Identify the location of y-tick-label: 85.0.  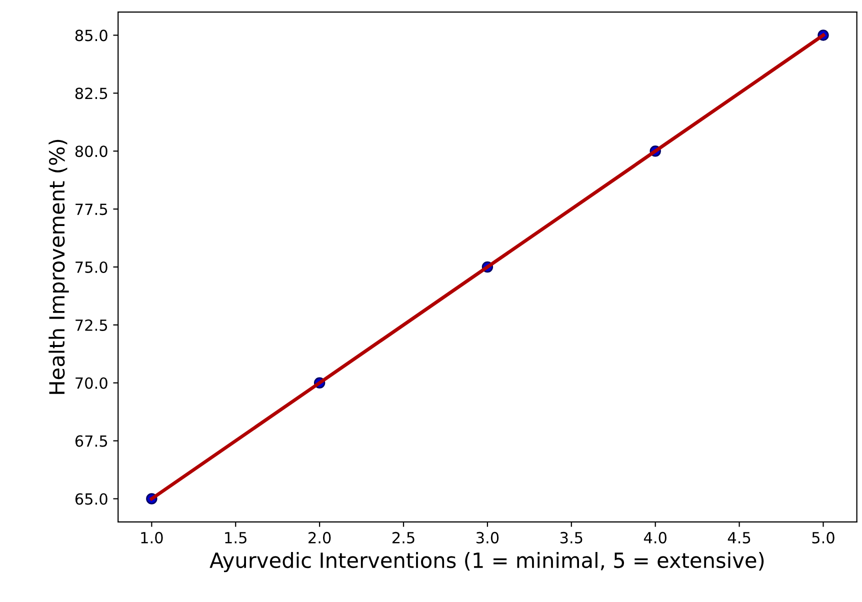
(91, 36).